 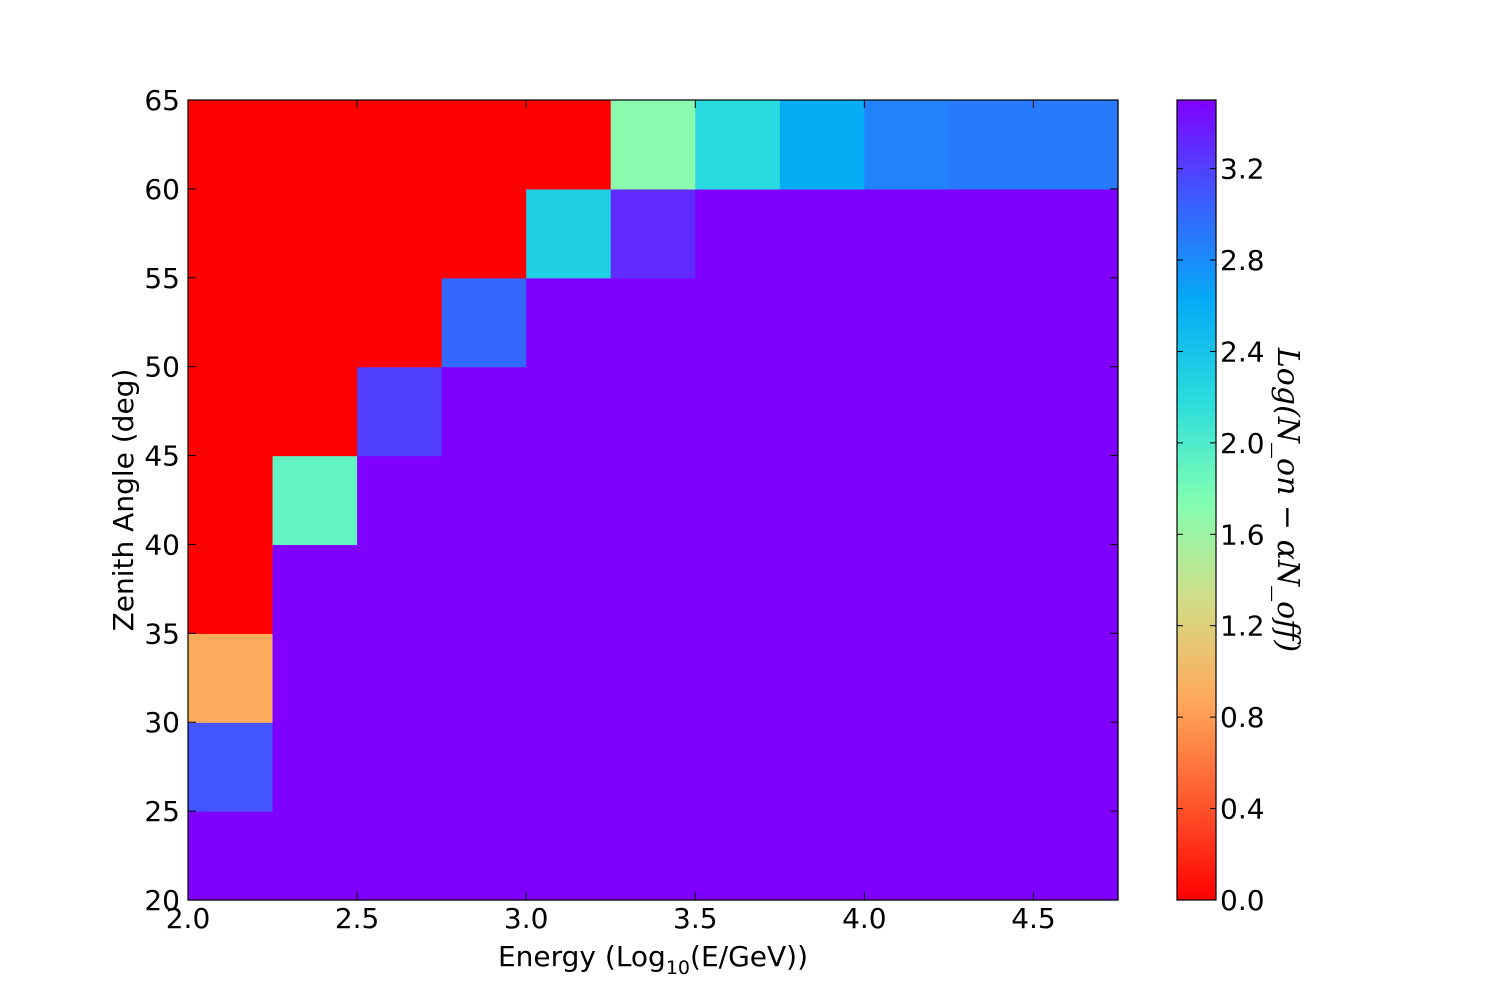 What do you see at coordinates (695, 918) in the screenshot?
I see `x-tick-label: 3.5` at bounding box center [695, 918].